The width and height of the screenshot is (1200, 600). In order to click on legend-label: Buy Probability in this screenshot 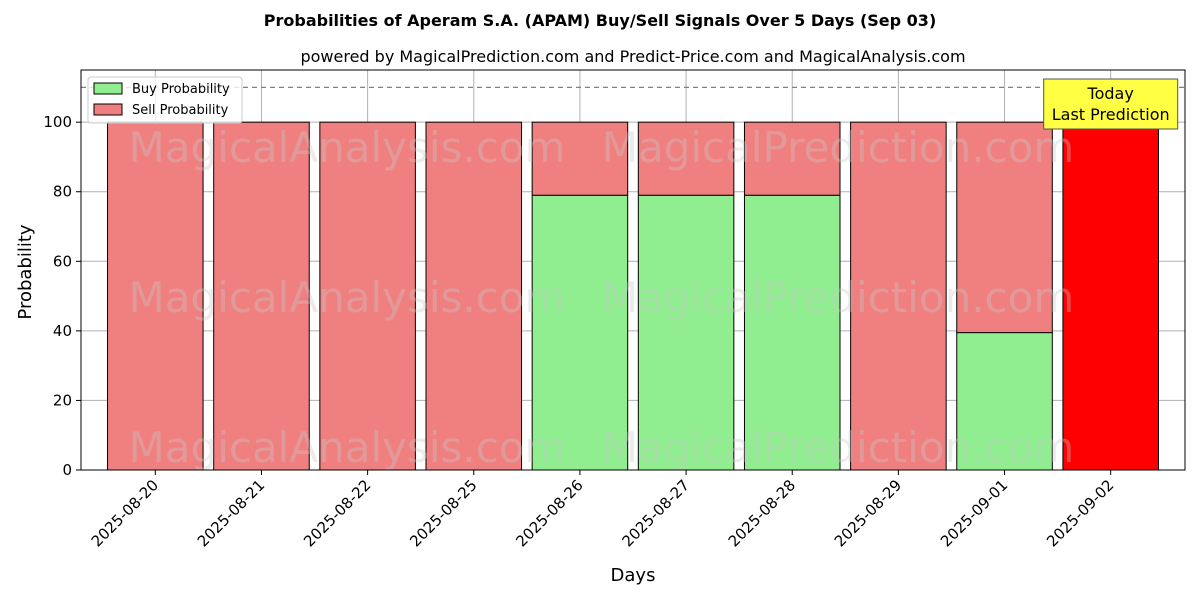, I will do `click(181, 89)`.